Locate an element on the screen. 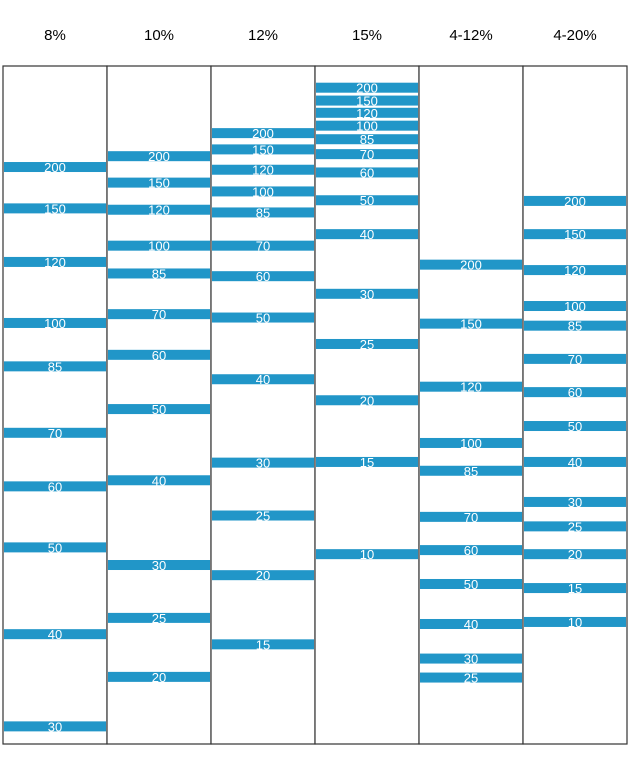 Image resolution: width=644 pixels, height=762 pixels. lane-header: 4-20% is located at coordinates (574, 35).